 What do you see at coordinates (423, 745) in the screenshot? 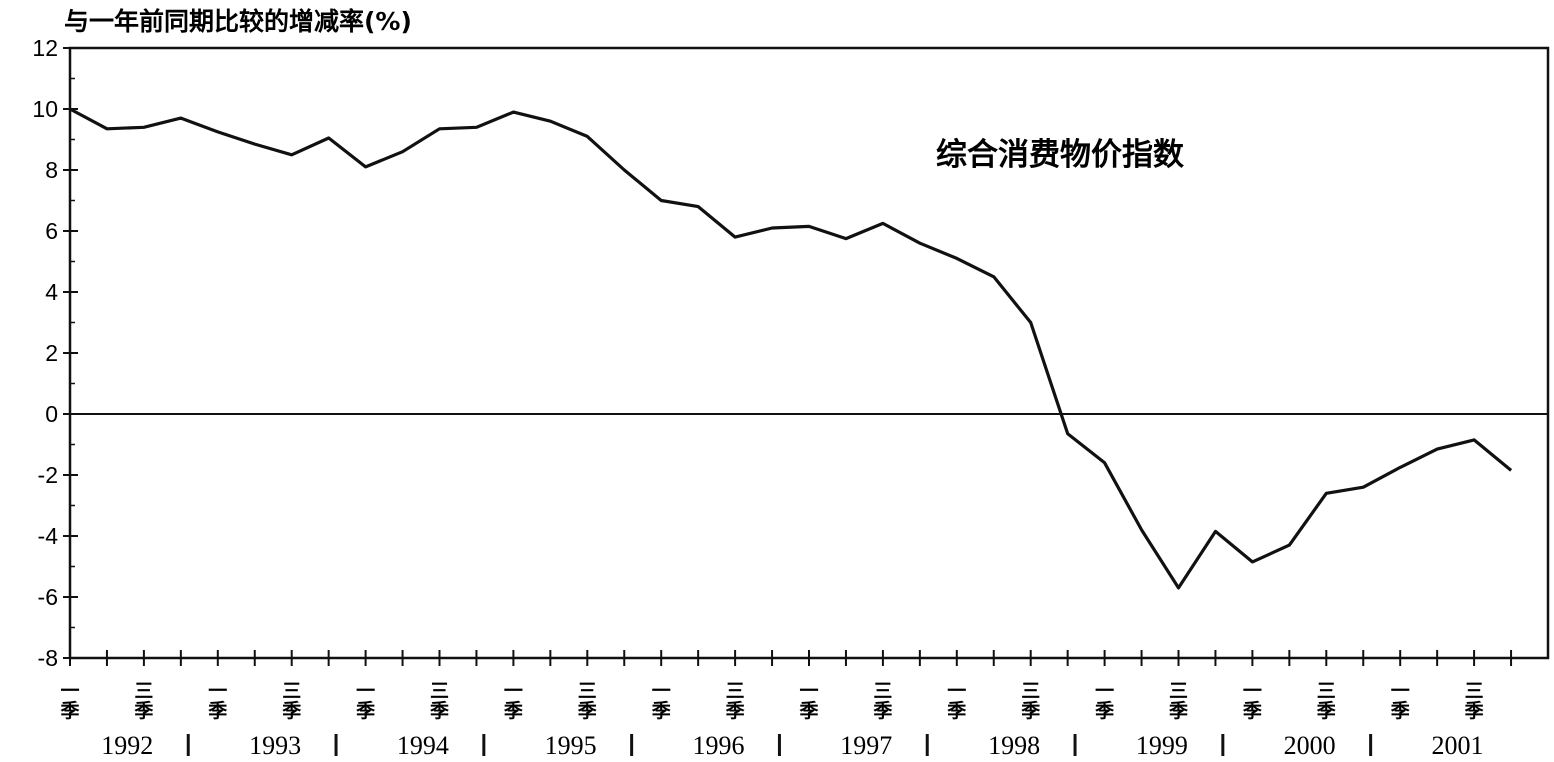
I see `x-year-label: 1994` at bounding box center [423, 745].